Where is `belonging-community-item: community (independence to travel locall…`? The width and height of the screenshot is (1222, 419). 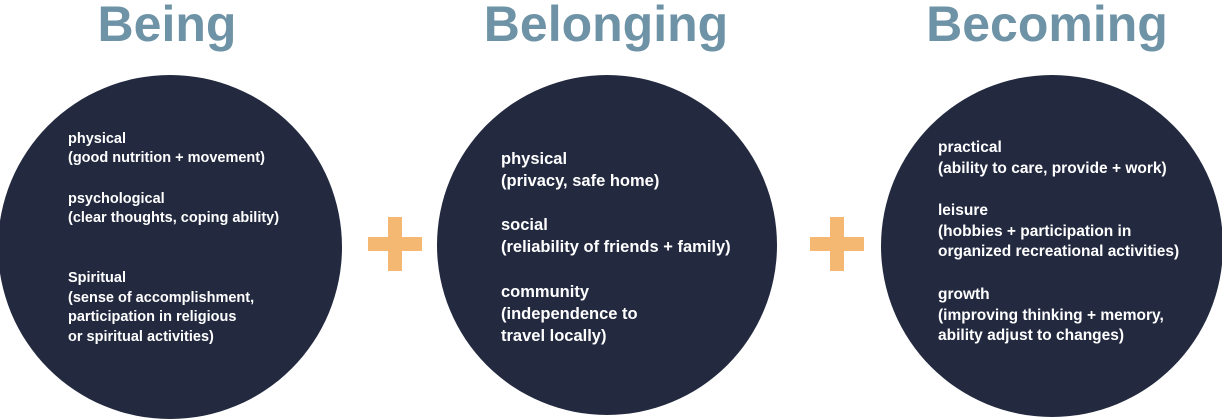
belonging-community-item: community (independence to travel locall… is located at coordinates (569, 314).